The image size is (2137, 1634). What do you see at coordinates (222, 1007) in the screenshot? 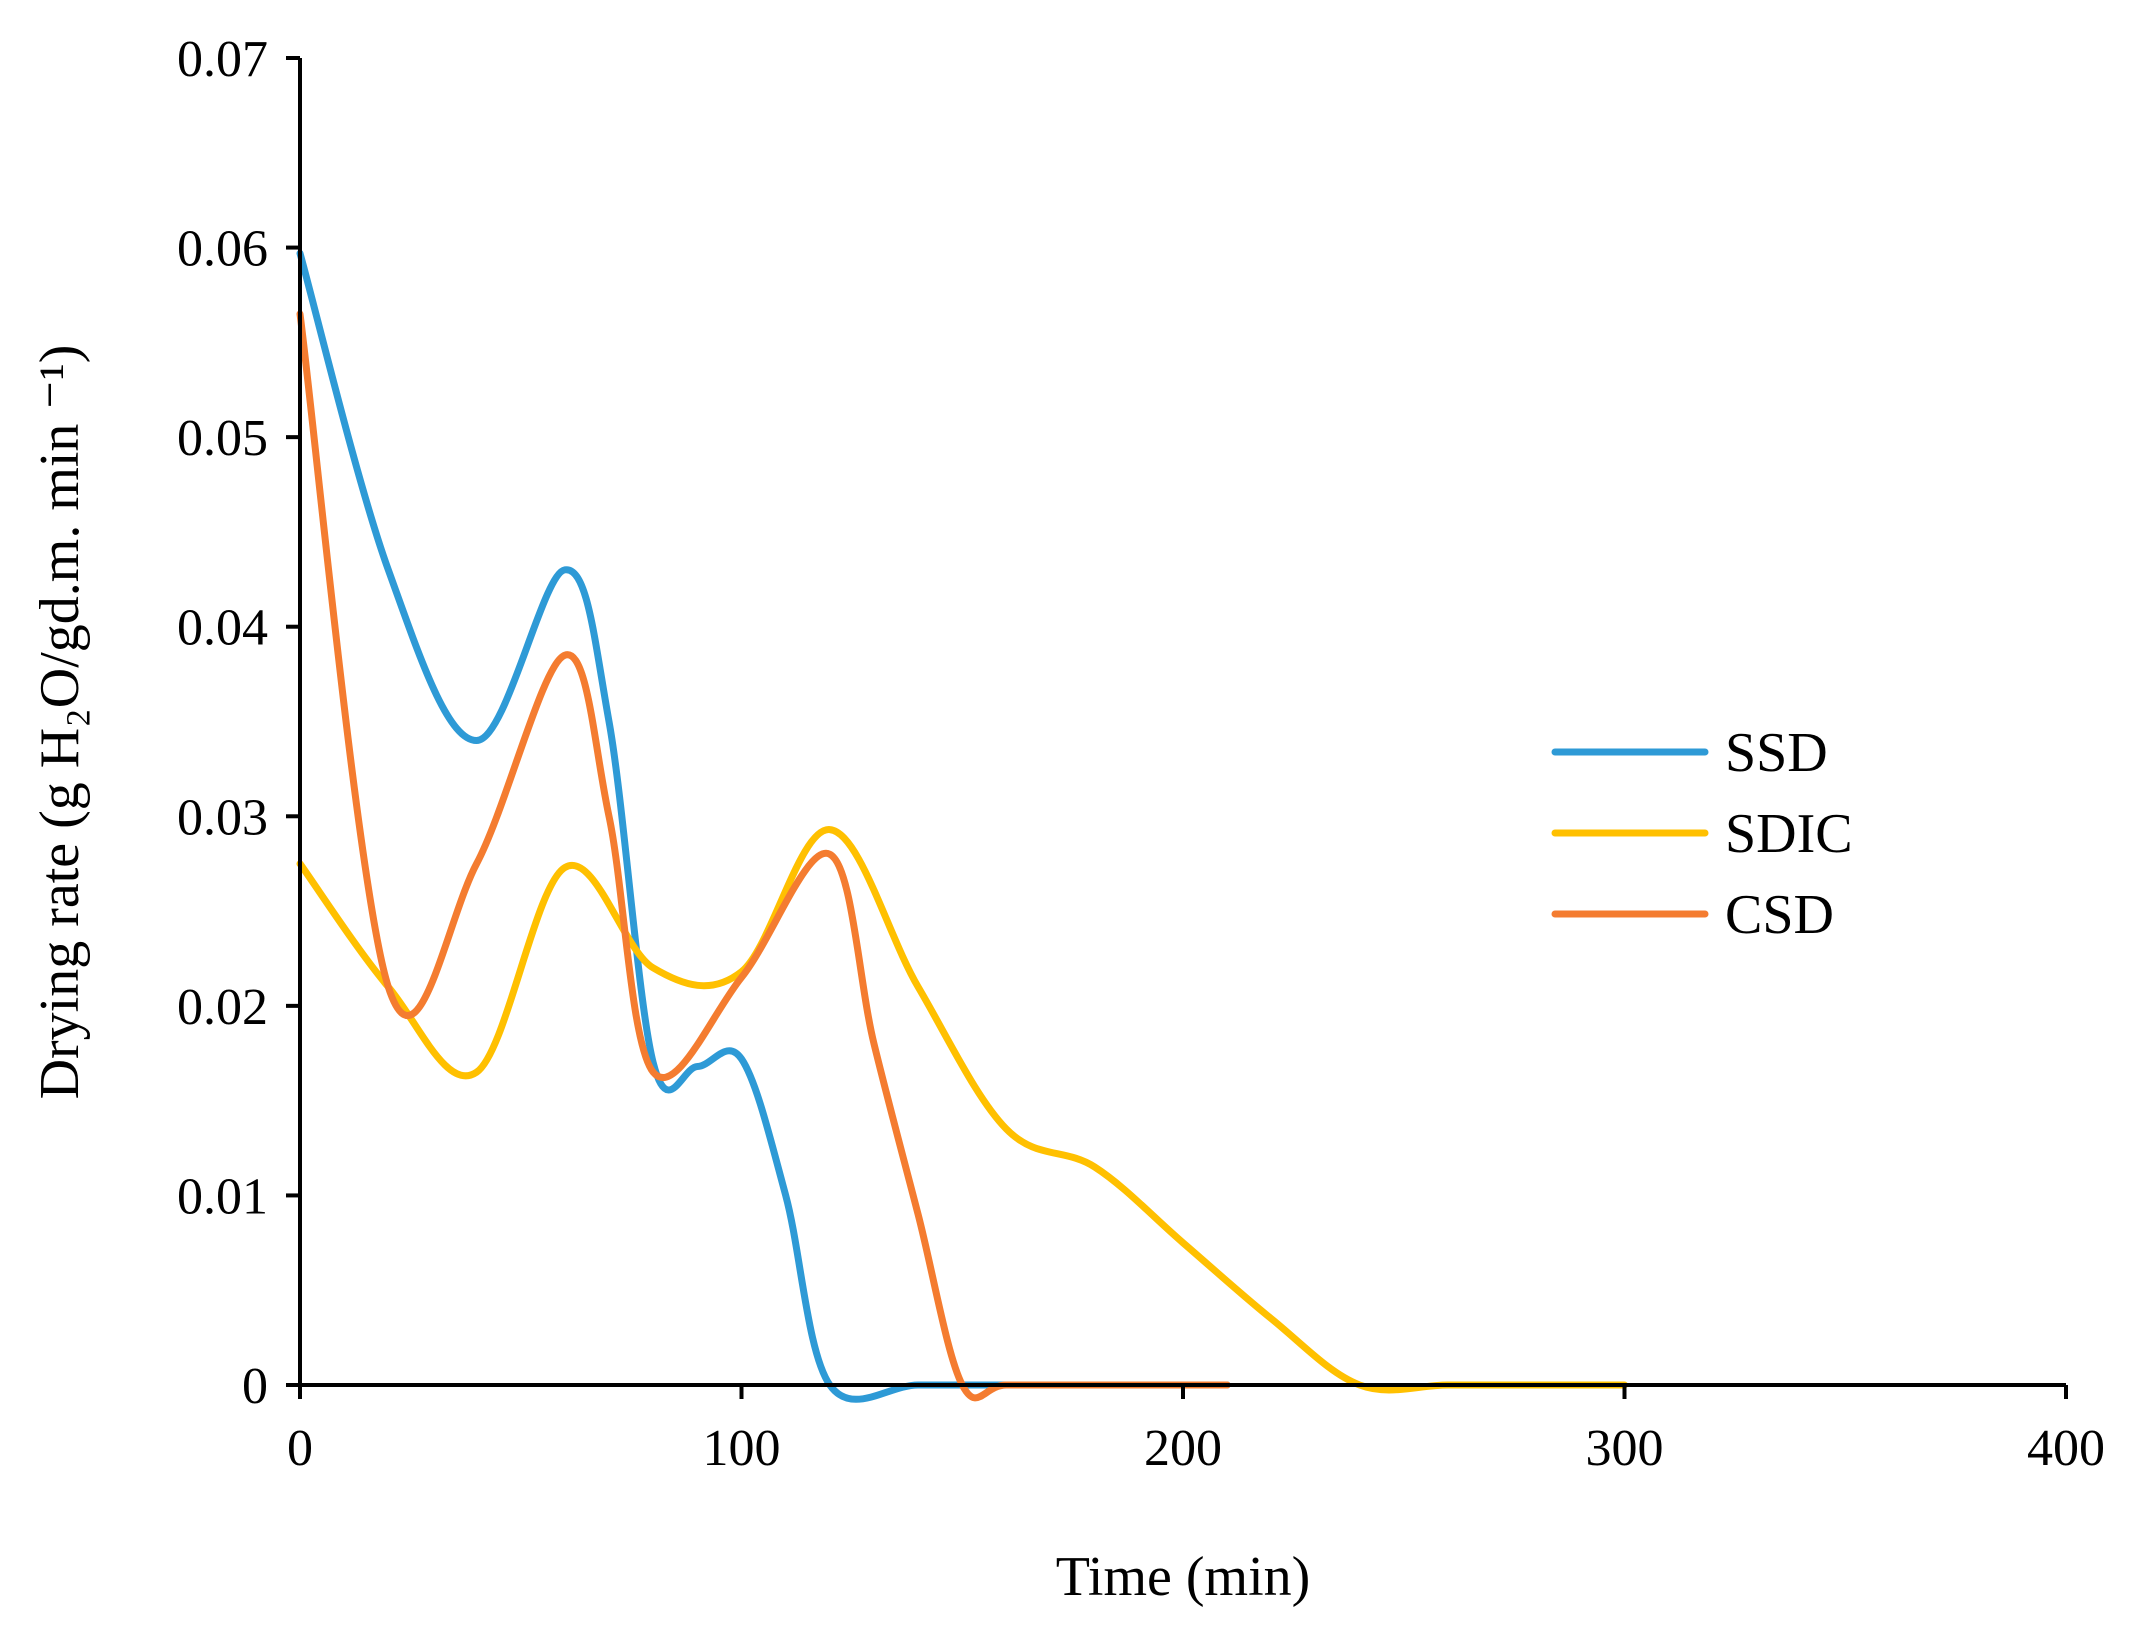
I see `y-tick-label: 0.02` at bounding box center [222, 1007].